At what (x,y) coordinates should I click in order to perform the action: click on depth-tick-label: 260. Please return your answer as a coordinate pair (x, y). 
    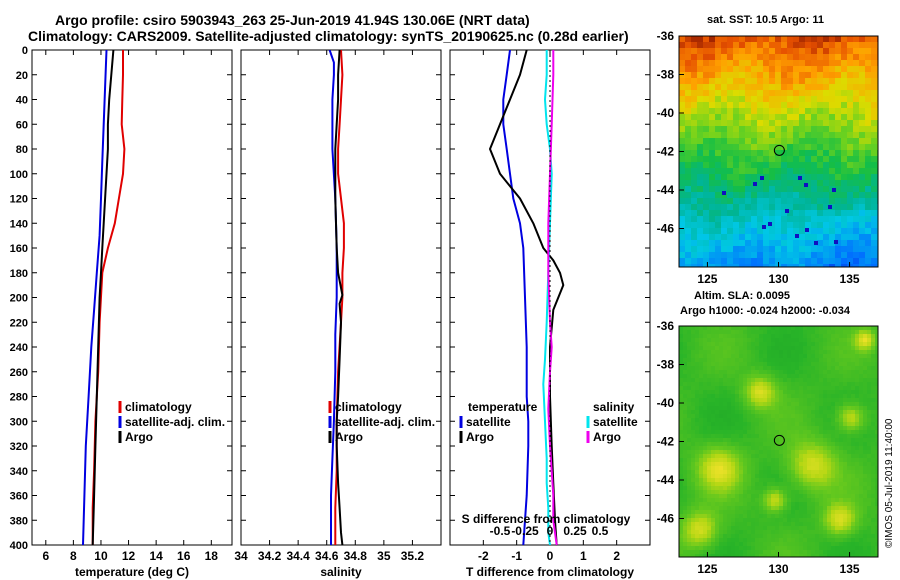
    Looking at the image, I should click on (19, 373).